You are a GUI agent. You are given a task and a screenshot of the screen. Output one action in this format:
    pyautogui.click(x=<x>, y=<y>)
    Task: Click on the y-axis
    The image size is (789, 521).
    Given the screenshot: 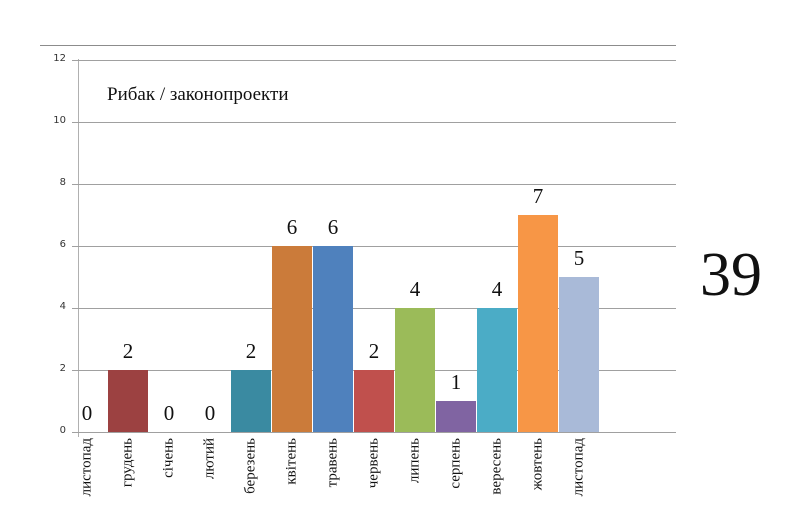 What is the action you would take?
    pyautogui.click(x=78, y=248)
    